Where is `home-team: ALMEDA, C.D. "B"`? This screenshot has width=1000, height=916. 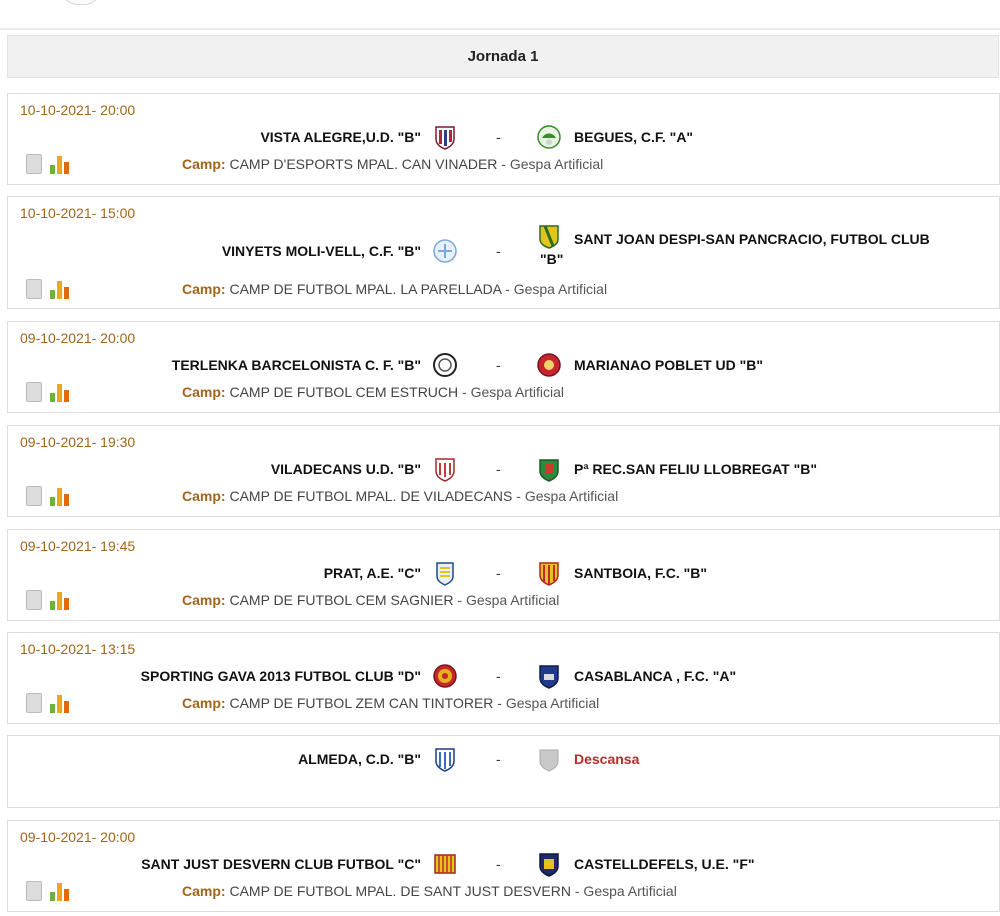 home-team: ALMEDA, C.D. "B" is located at coordinates (359, 759).